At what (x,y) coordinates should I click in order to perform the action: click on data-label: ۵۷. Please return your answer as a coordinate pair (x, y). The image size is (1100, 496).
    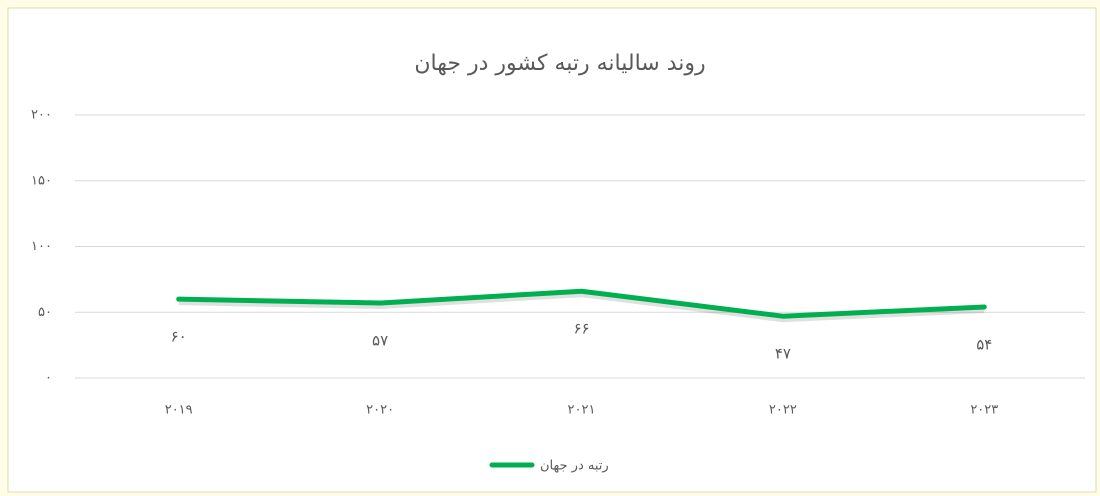
    Looking at the image, I should click on (380, 341).